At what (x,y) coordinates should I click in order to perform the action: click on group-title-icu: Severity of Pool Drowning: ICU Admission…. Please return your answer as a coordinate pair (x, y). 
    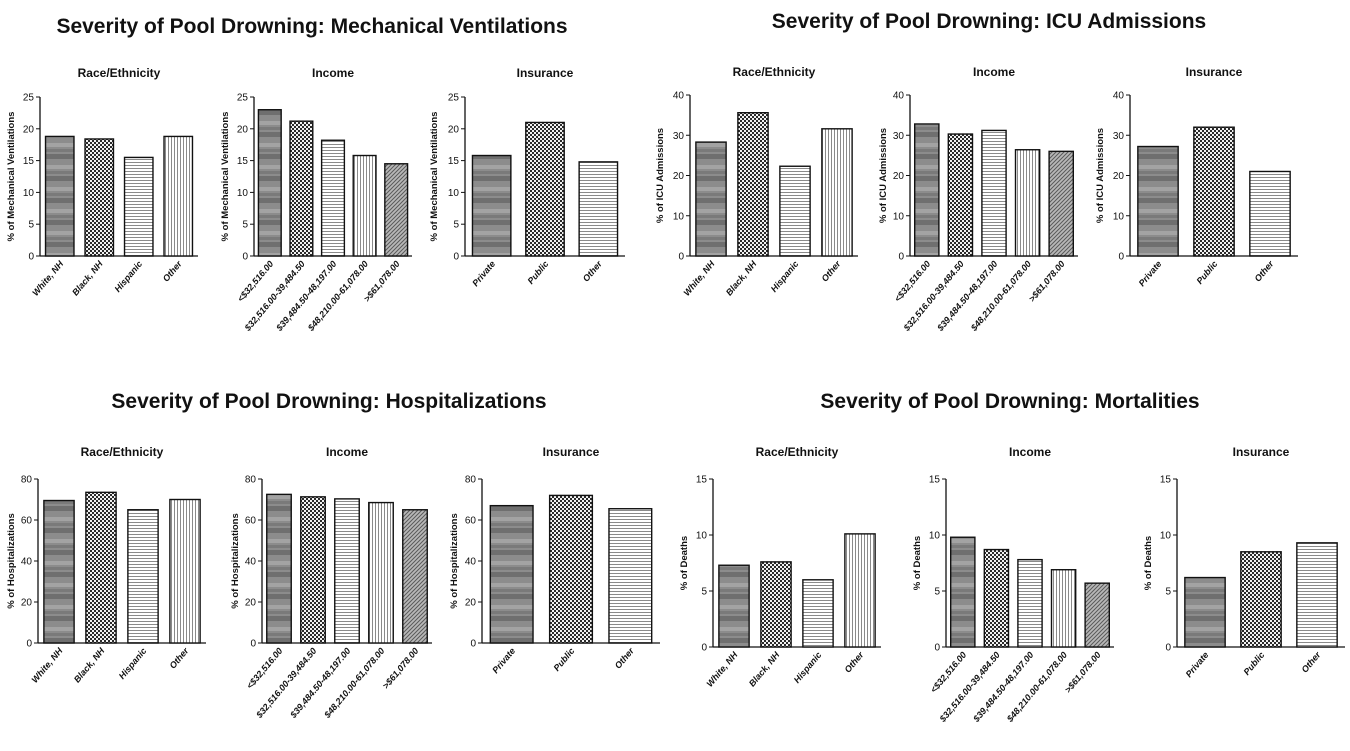
    Looking at the image, I should click on (989, 21).